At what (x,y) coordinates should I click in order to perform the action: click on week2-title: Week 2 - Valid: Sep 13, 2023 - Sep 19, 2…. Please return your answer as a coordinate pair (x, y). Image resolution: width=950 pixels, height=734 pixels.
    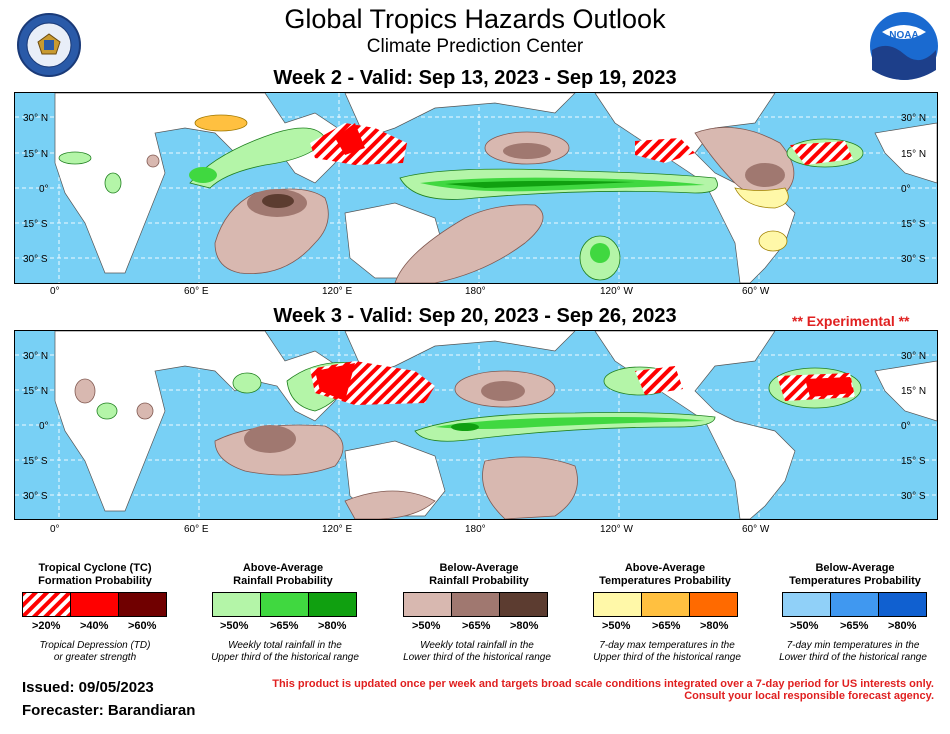
    Looking at the image, I should click on (475, 78).